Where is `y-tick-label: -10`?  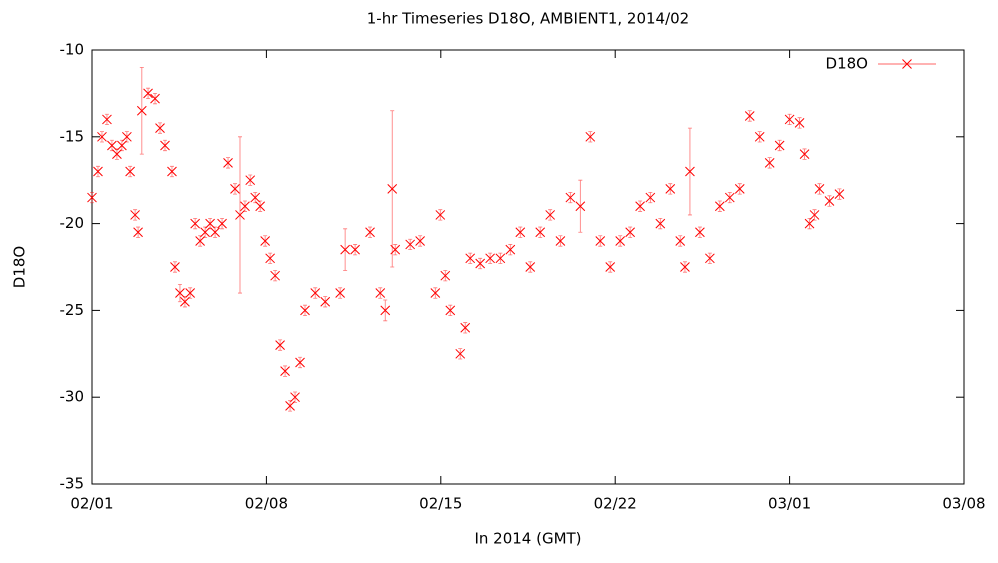 y-tick-label: -10 is located at coordinates (72, 50).